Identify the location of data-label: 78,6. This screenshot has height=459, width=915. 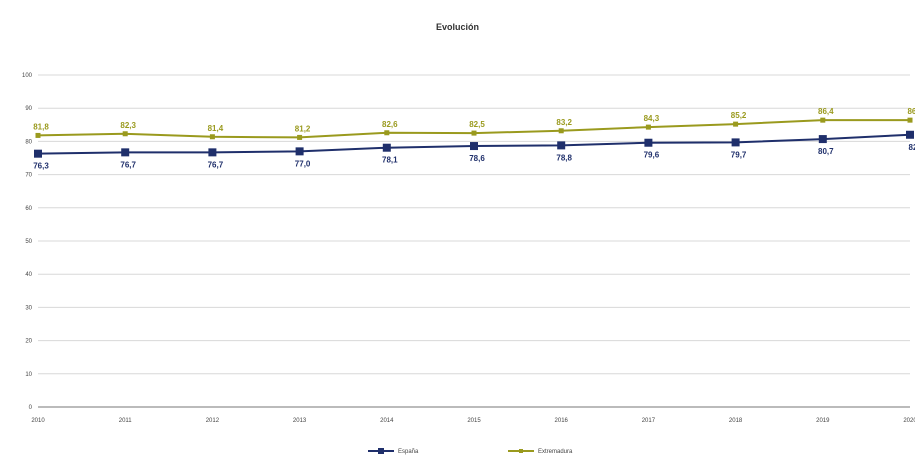
(477, 158).